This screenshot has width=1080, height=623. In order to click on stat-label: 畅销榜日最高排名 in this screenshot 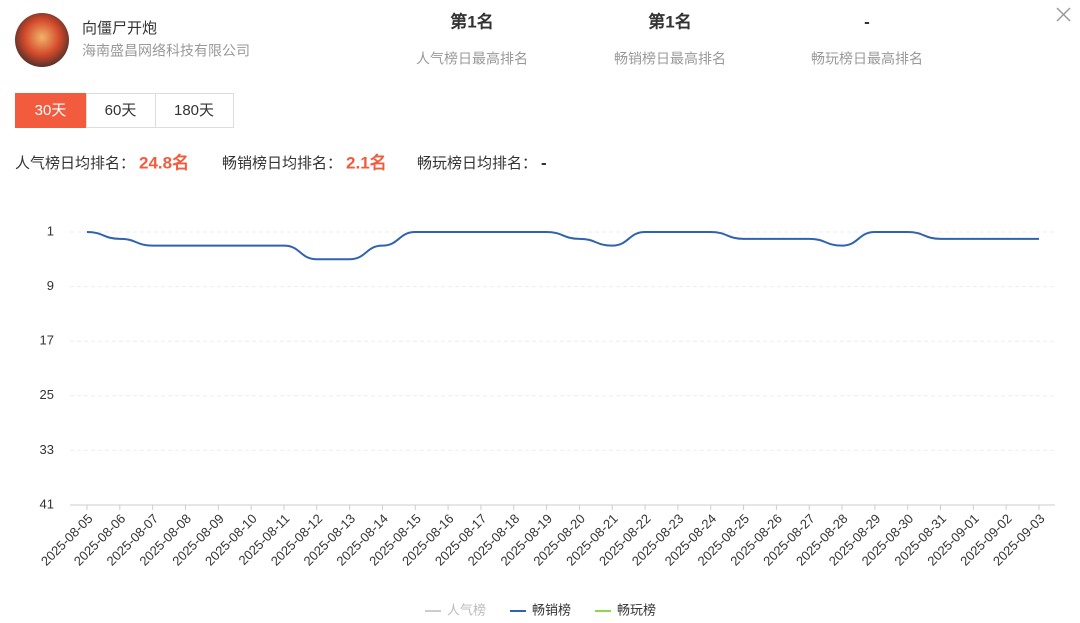, I will do `click(670, 59)`.